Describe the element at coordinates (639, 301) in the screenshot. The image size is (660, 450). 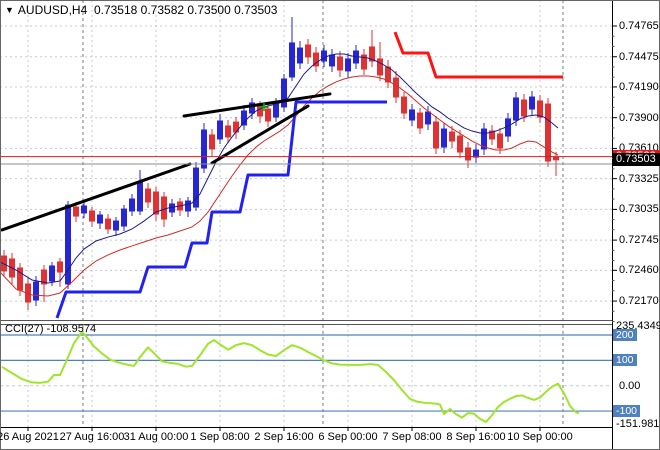
I see `price-axis-label: 0.72170` at that location.